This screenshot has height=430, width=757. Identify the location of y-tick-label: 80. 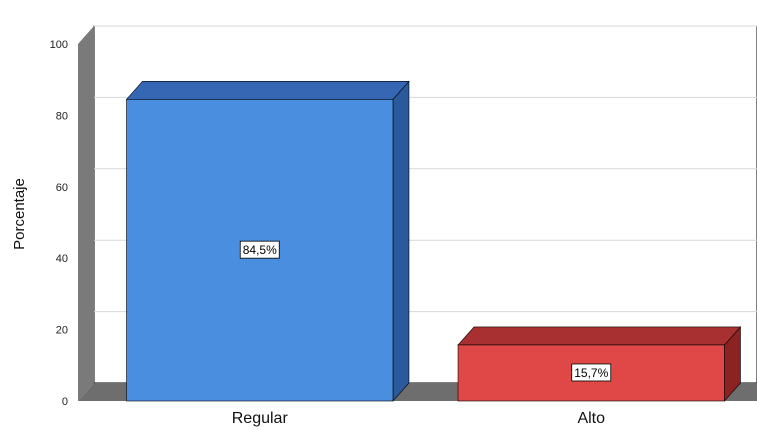
(62, 116).